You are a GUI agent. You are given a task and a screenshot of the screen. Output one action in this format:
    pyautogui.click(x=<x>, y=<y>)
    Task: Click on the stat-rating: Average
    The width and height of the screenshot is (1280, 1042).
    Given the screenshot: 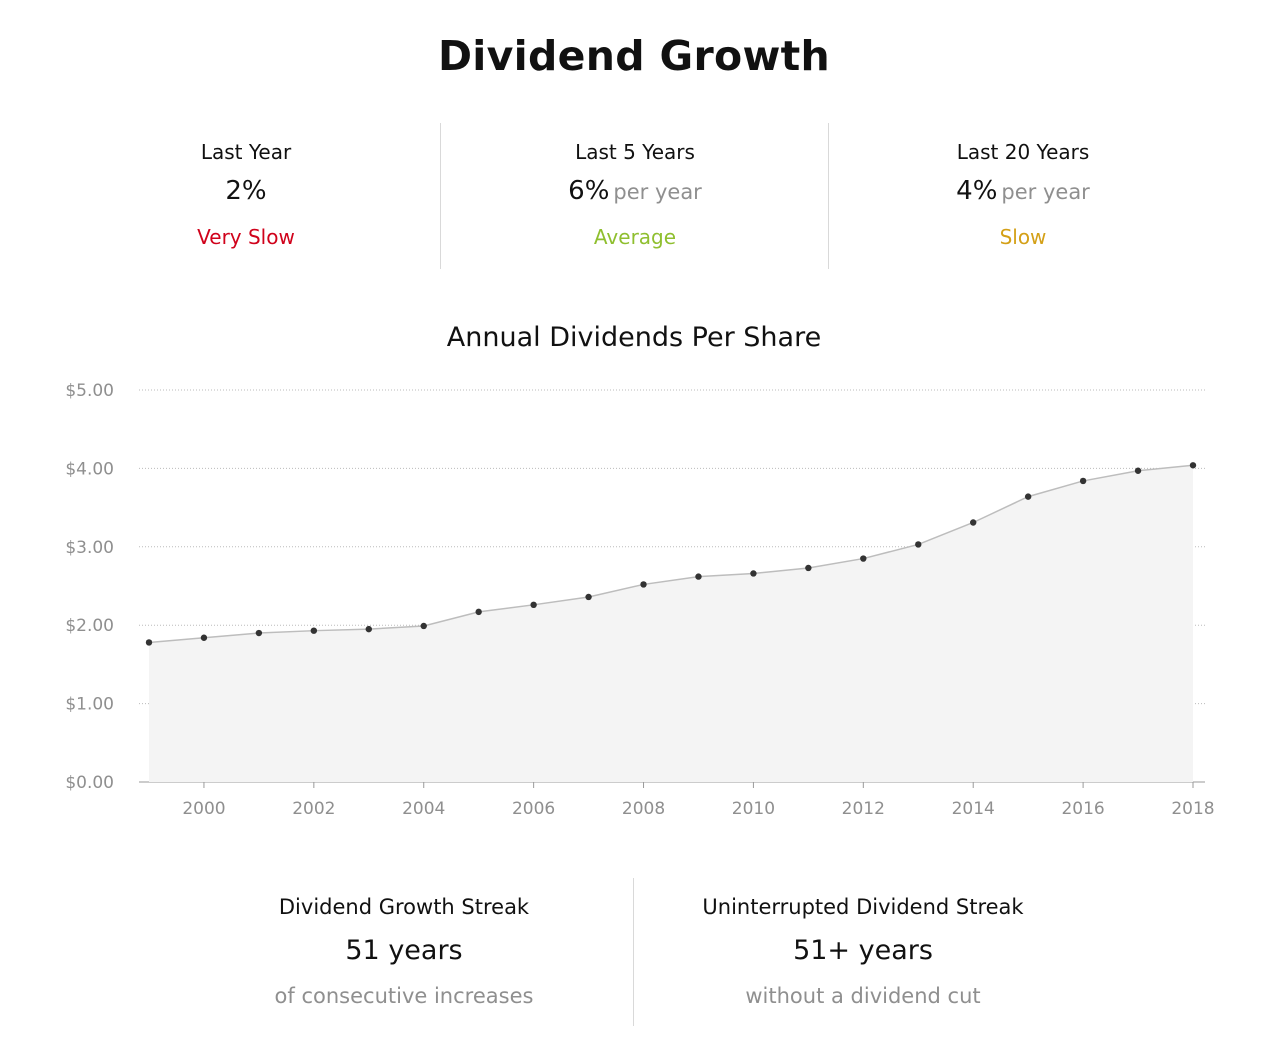 What is the action you would take?
    pyautogui.click(x=635, y=237)
    